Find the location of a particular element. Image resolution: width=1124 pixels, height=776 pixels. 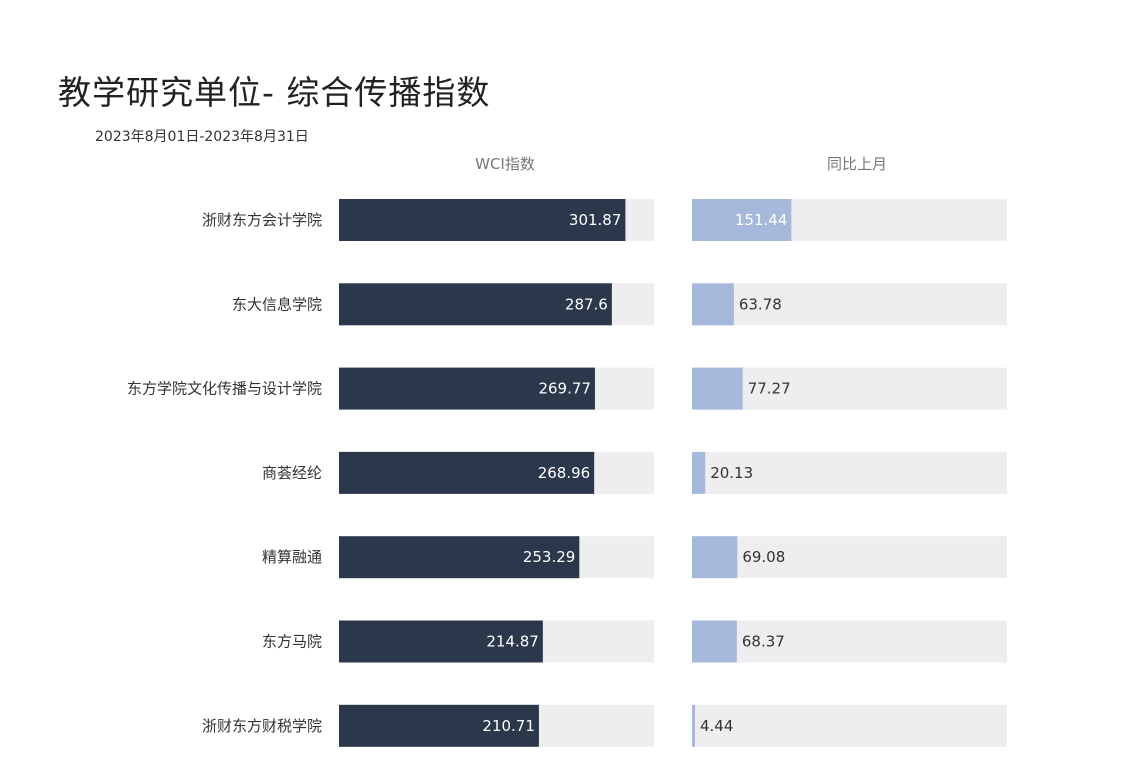

wci-value-label: 214.87 is located at coordinates (512, 642).